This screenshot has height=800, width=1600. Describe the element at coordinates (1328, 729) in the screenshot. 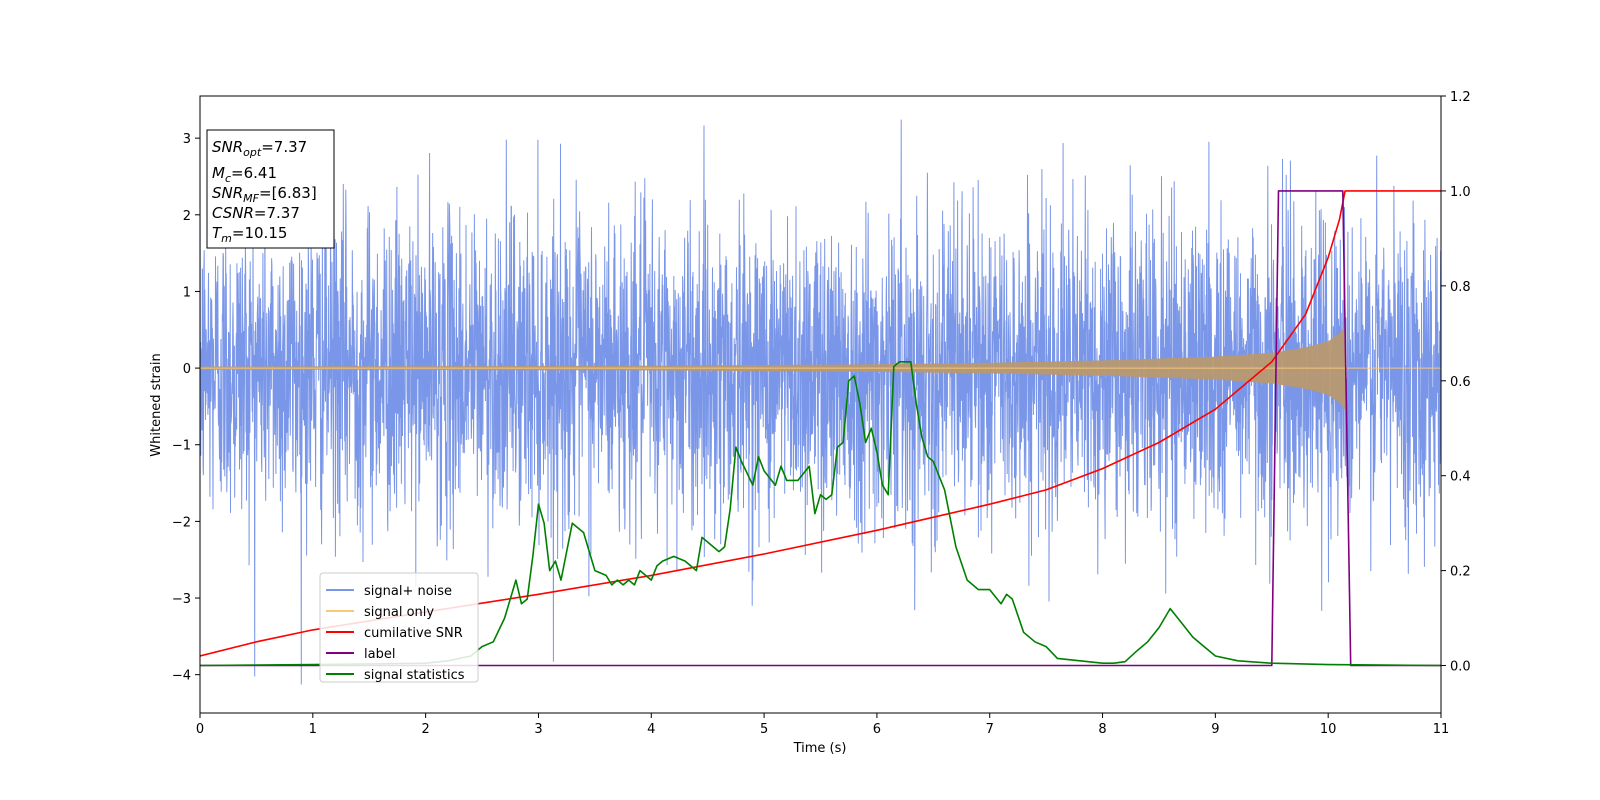

I see `x-tick-label: 10` at that location.